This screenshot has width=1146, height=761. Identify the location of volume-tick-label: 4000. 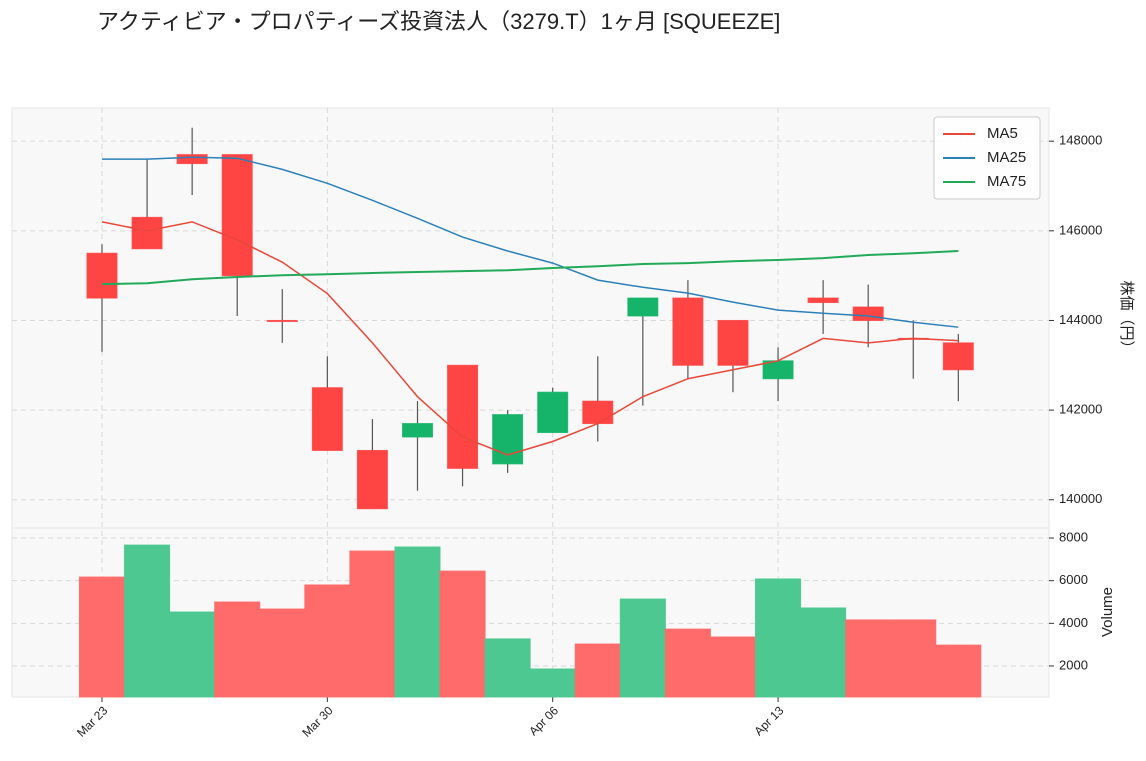
(1073, 622).